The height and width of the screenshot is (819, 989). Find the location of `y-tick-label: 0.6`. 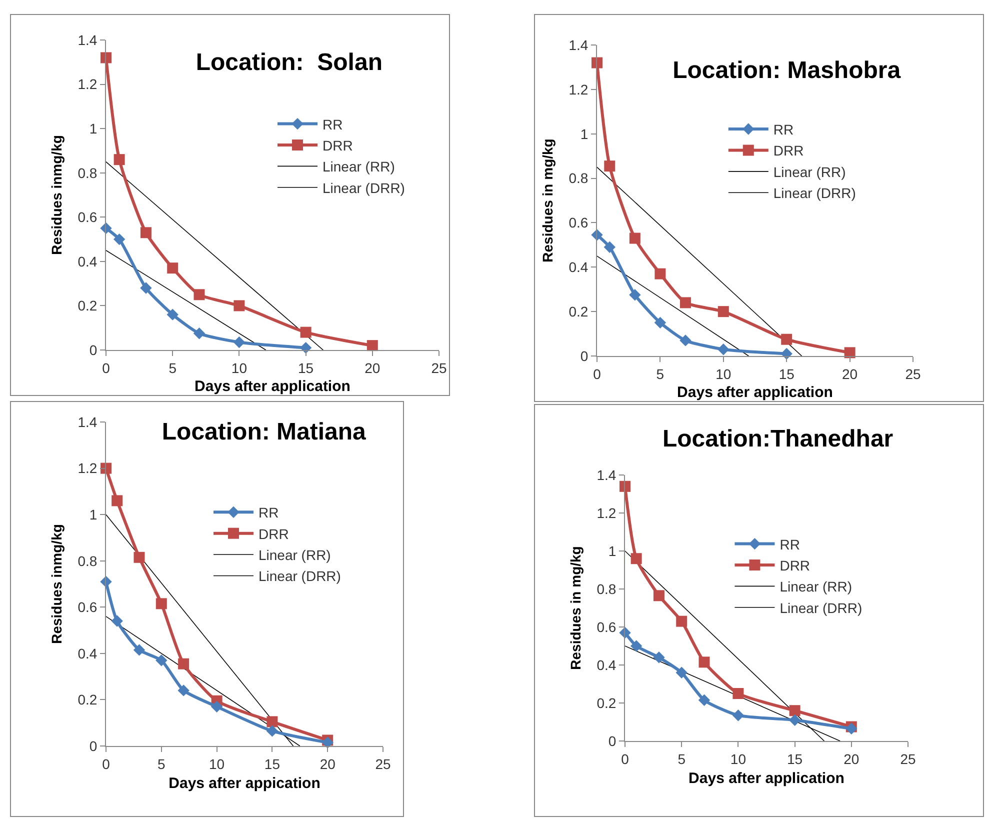

y-tick-label: 0.6 is located at coordinates (88, 217).